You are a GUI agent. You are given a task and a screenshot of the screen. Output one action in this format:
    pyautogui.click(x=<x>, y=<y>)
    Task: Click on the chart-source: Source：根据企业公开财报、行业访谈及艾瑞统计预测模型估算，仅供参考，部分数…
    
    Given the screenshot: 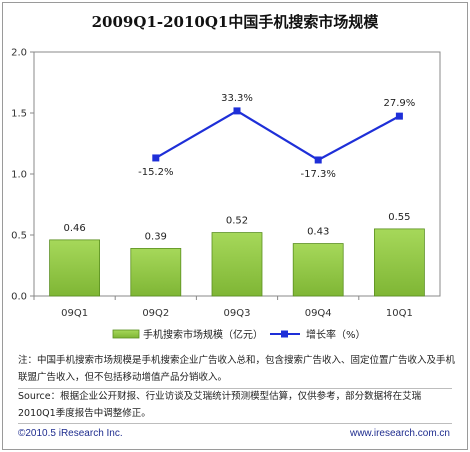 What is the action you would take?
    pyautogui.click(x=220, y=405)
    